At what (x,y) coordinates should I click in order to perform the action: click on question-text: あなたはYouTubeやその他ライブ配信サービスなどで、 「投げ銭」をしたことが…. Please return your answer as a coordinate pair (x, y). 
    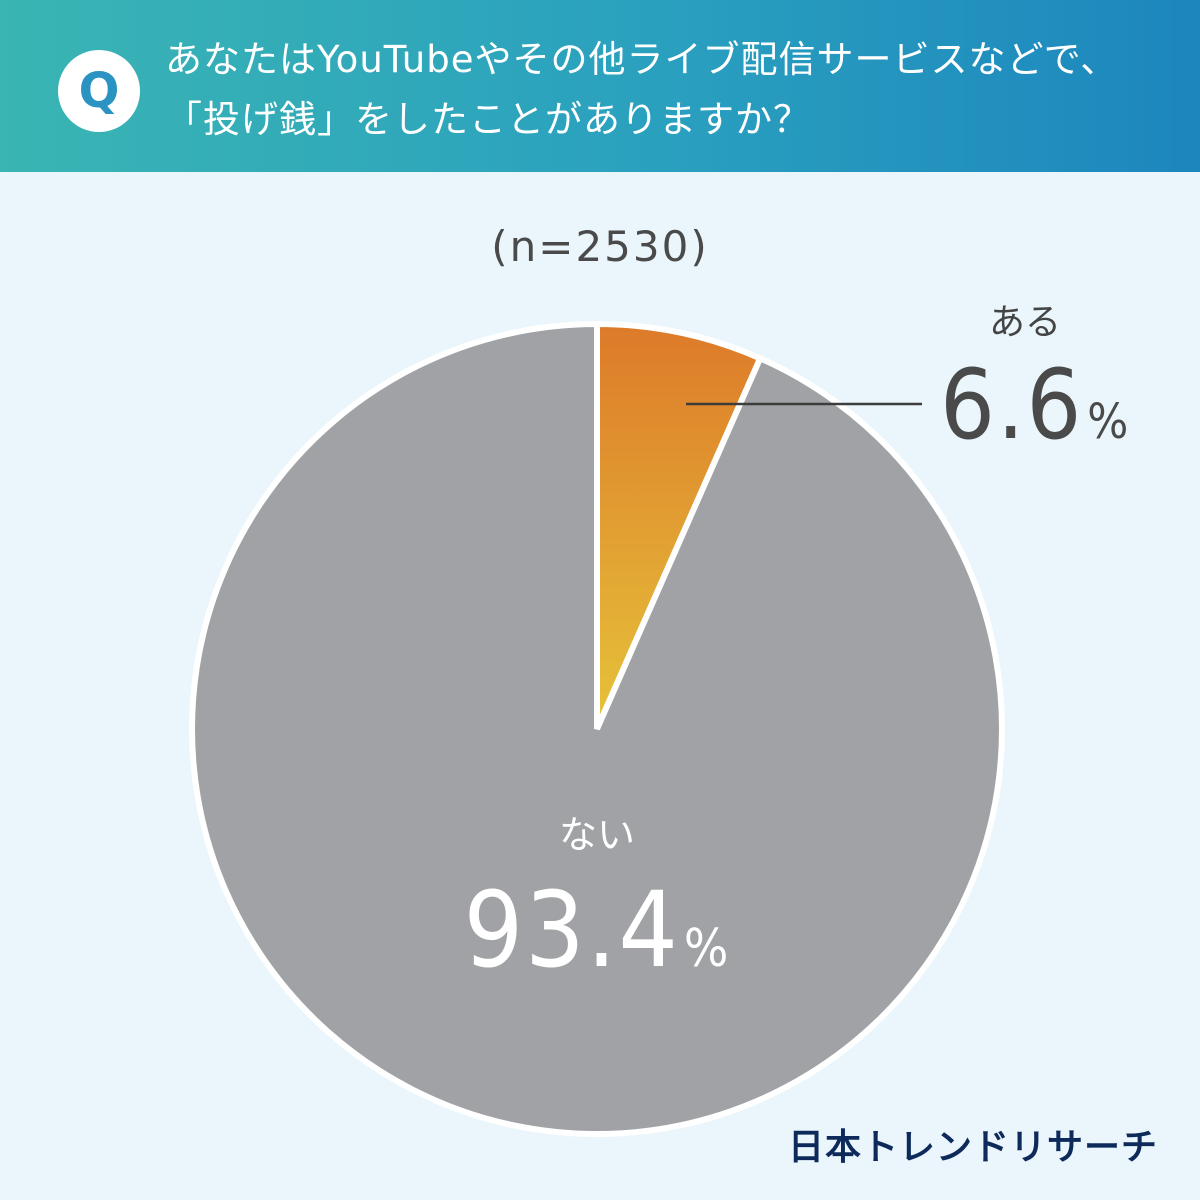
    Looking at the image, I should click on (670, 90).